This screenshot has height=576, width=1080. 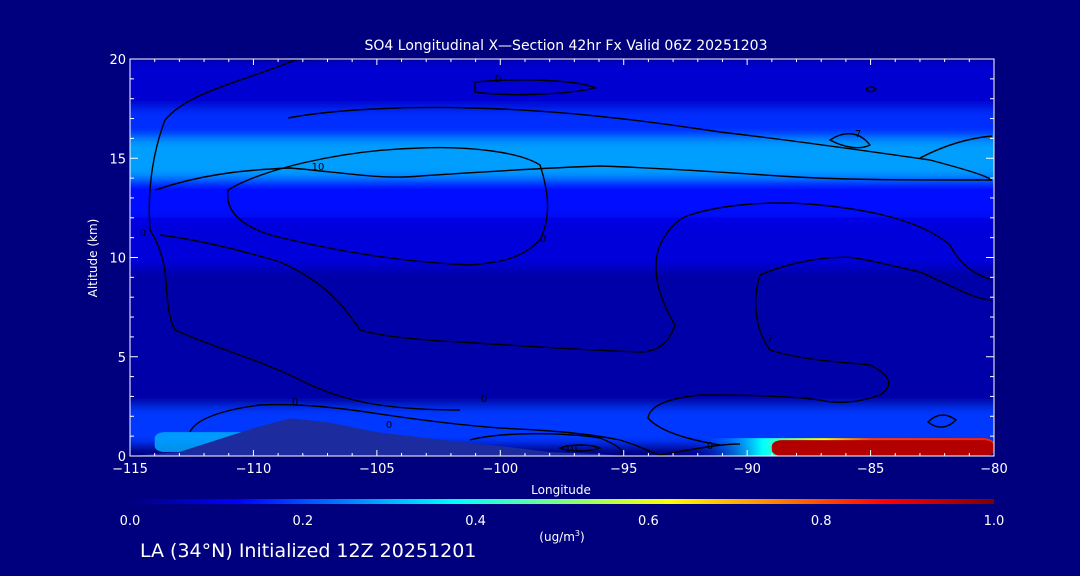 What do you see at coordinates (475, 521) in the screenshot?
I see `colorbar-tick-label: 0.4` at bounding box center [475, 521].